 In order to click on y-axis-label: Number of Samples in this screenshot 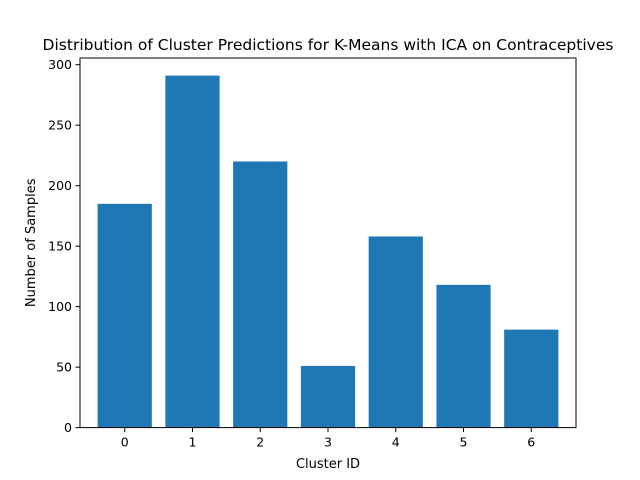, I will do `click(31, 242)`.